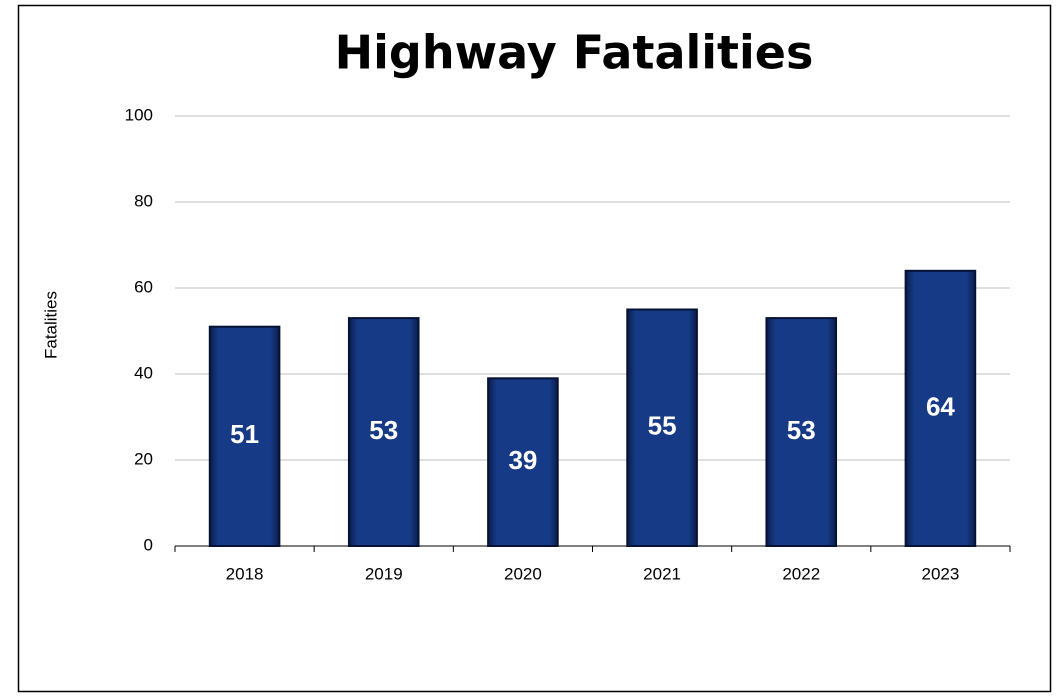  What do you see at coordinates (384, 573) in the screenshot?
I see `x-tick-label: 2019` at bounding box center [384, 573].